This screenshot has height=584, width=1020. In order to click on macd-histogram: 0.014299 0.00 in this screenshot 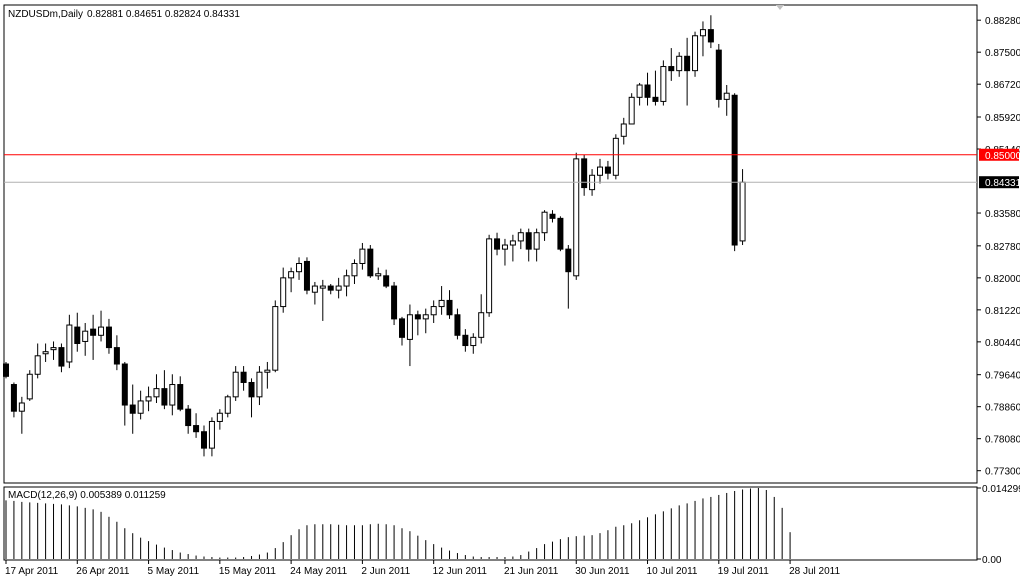, I will do `click(512, 525)`.